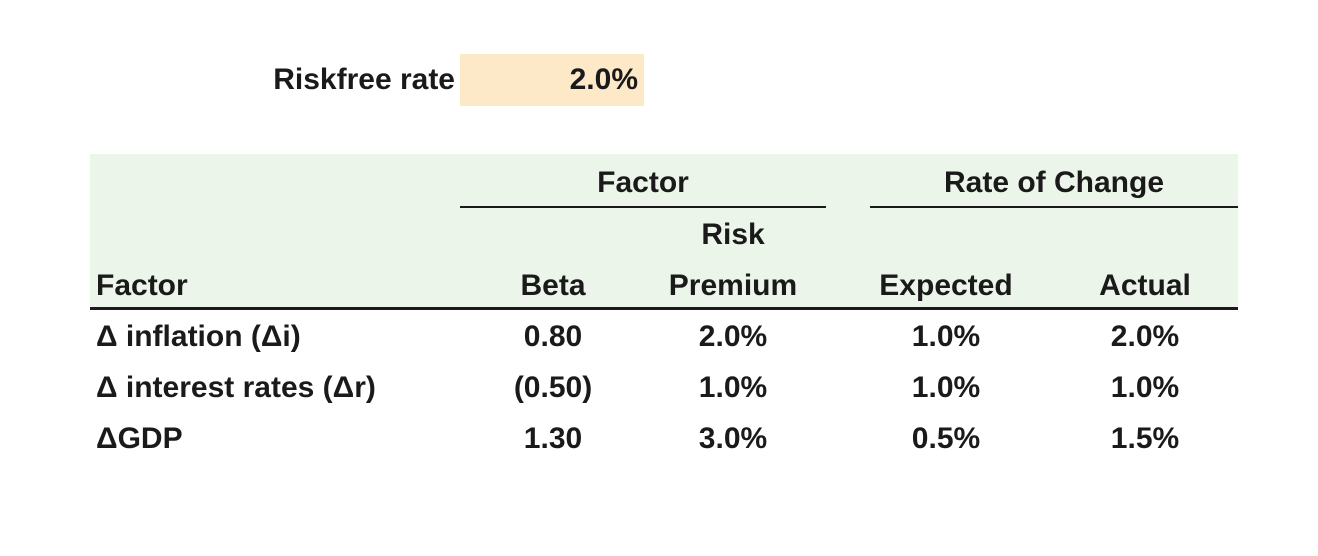 The width and height of the screenshot is (1318, 556). I want to click on column-header-expected: Expected, so click(946, 285).